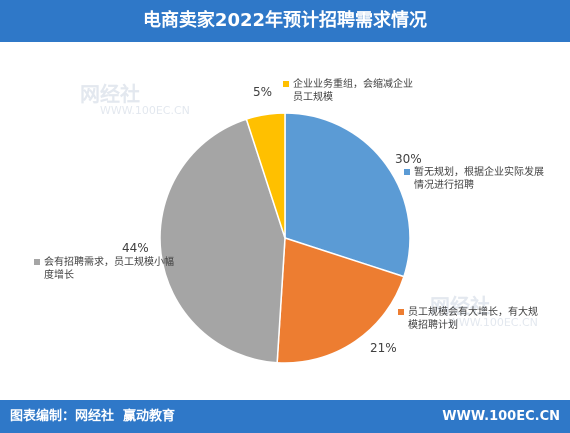 This screenshot has width=570, height=433. What do you see at coordinates (109, 269) in the screenshot?
I see `category-text: 会有招聘需求，员工规模小幅度增长` at bounding box center [109, 269].